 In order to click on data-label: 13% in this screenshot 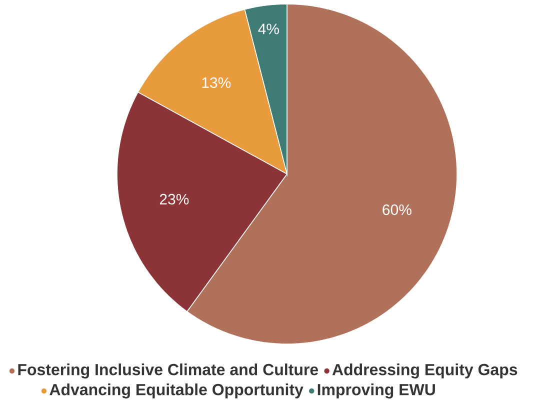, I will do `click(216, 82)`.